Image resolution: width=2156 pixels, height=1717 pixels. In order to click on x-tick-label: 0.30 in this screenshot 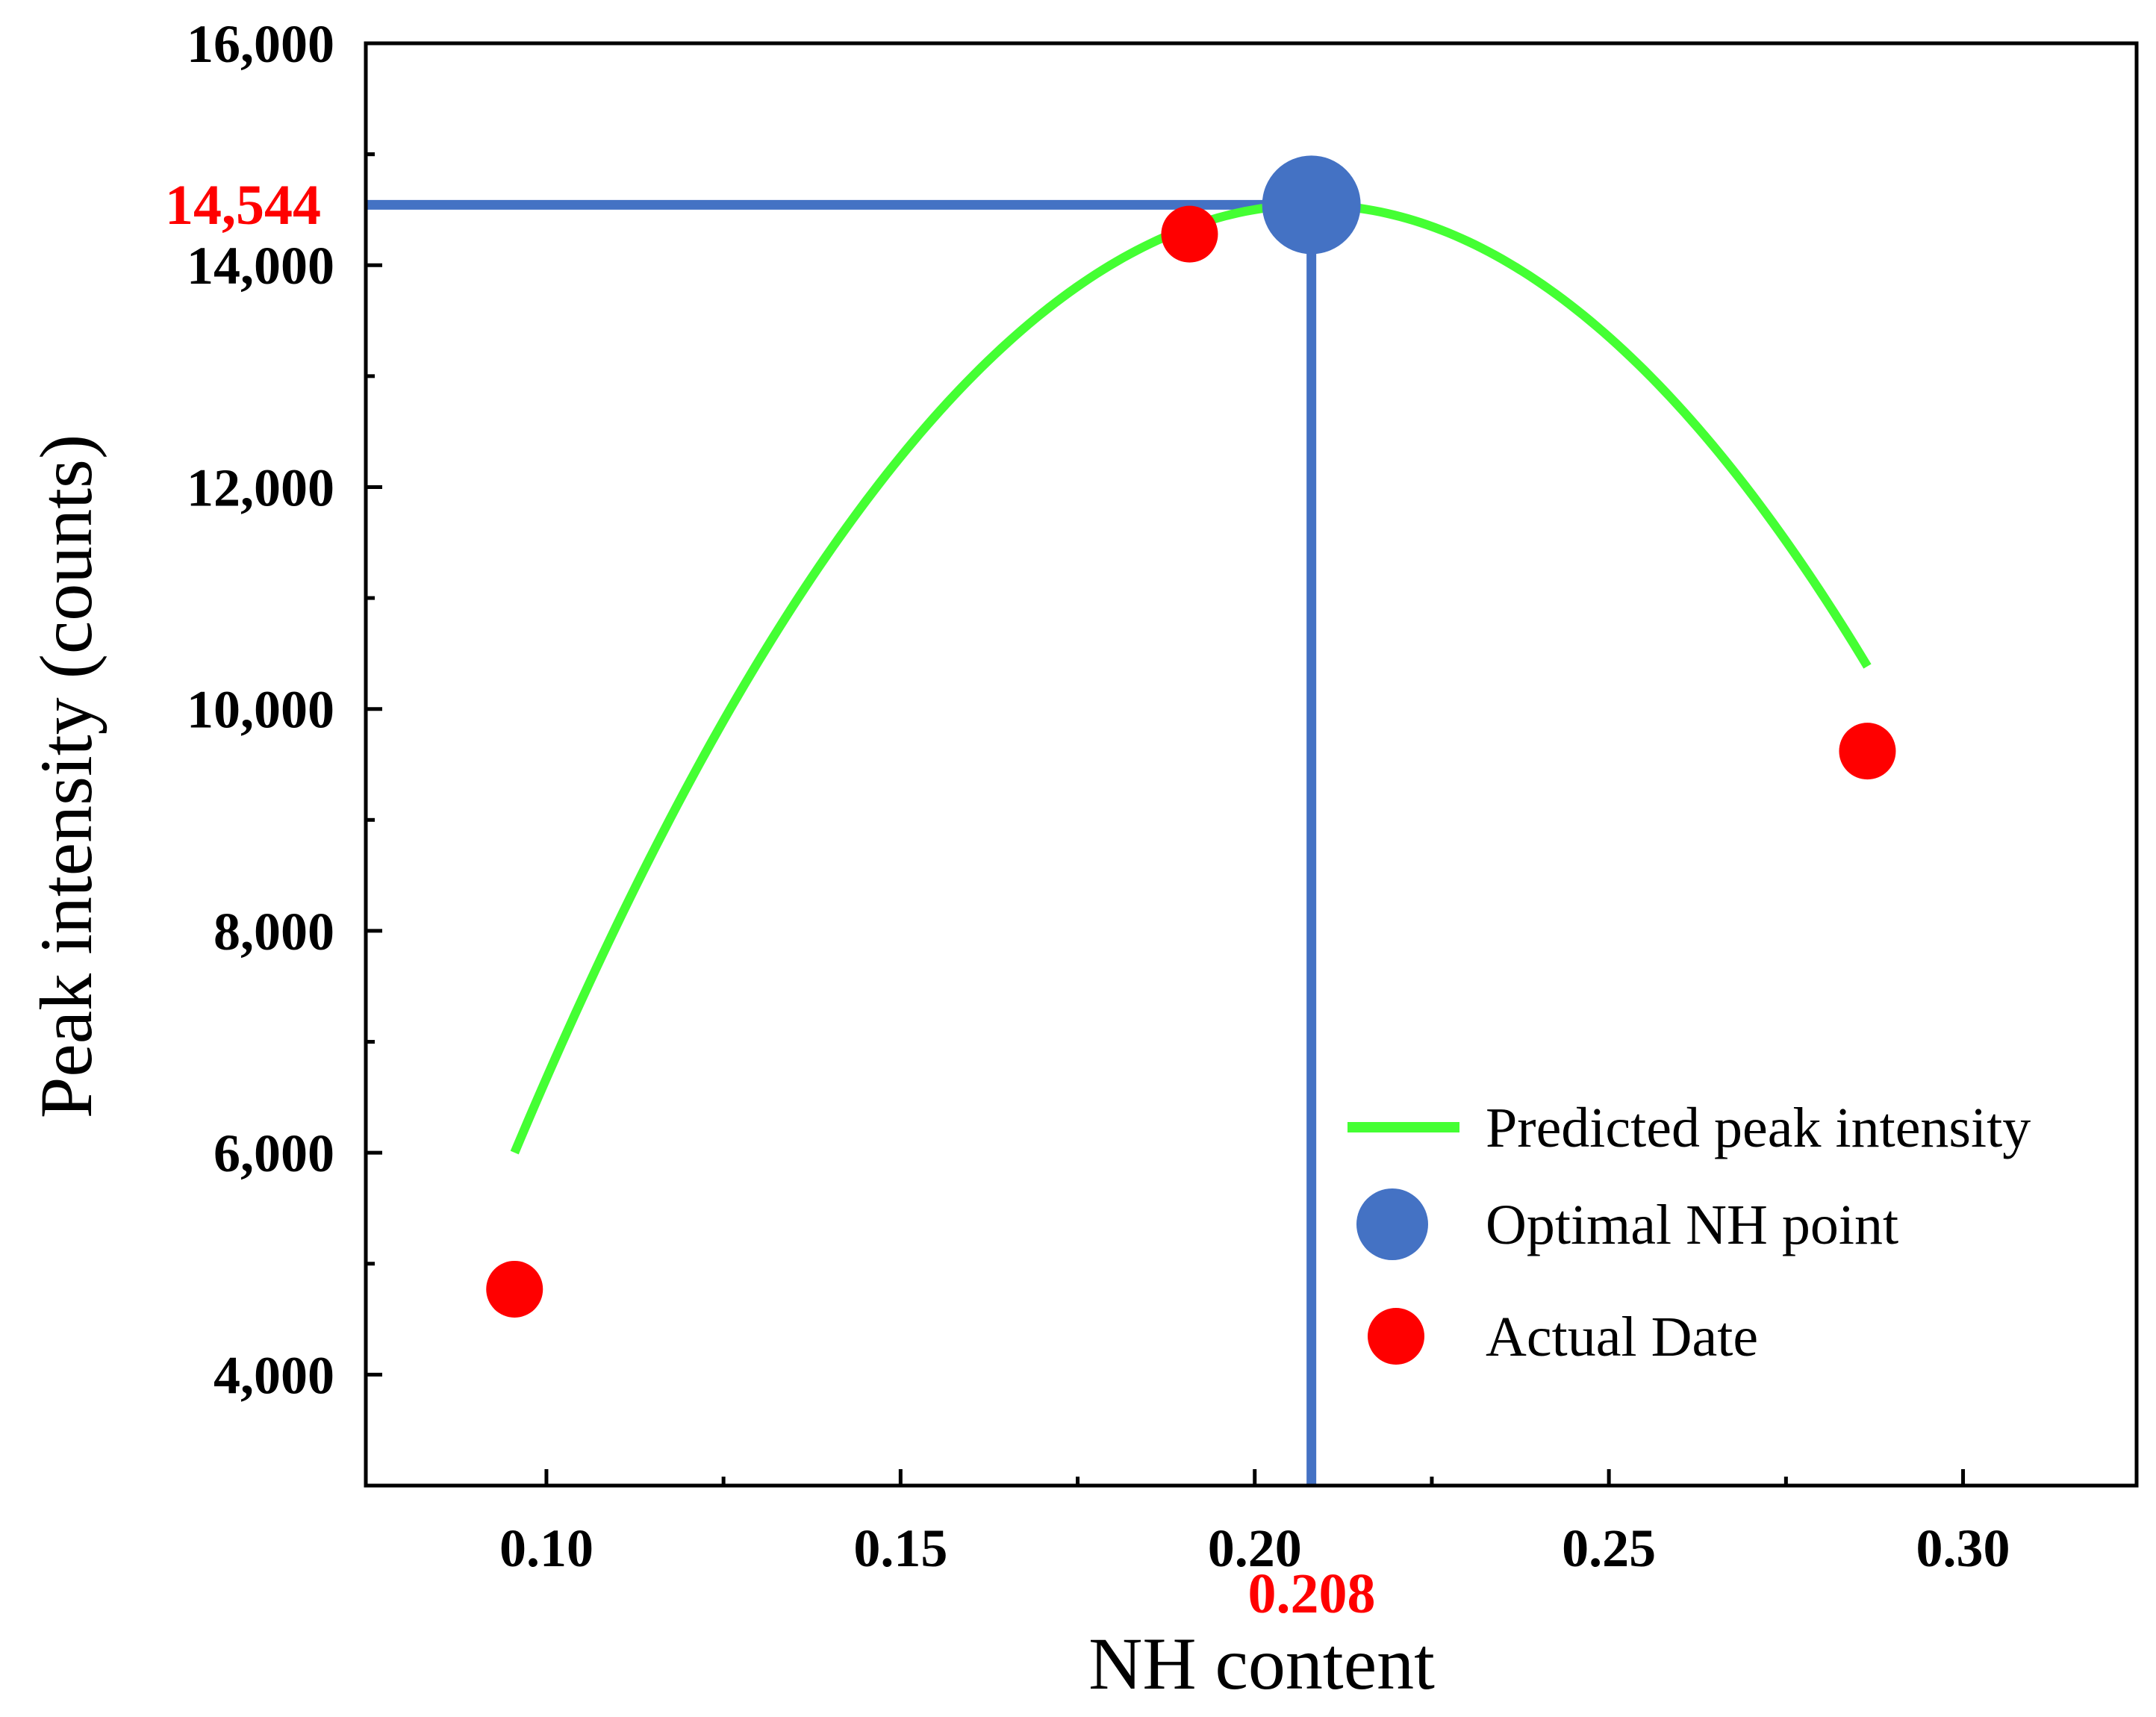, I will do `click(1963, 1548)`.